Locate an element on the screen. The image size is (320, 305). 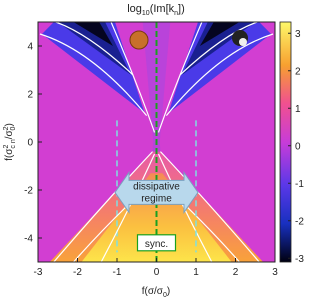
upper-core is located at coordinates (94, 48).